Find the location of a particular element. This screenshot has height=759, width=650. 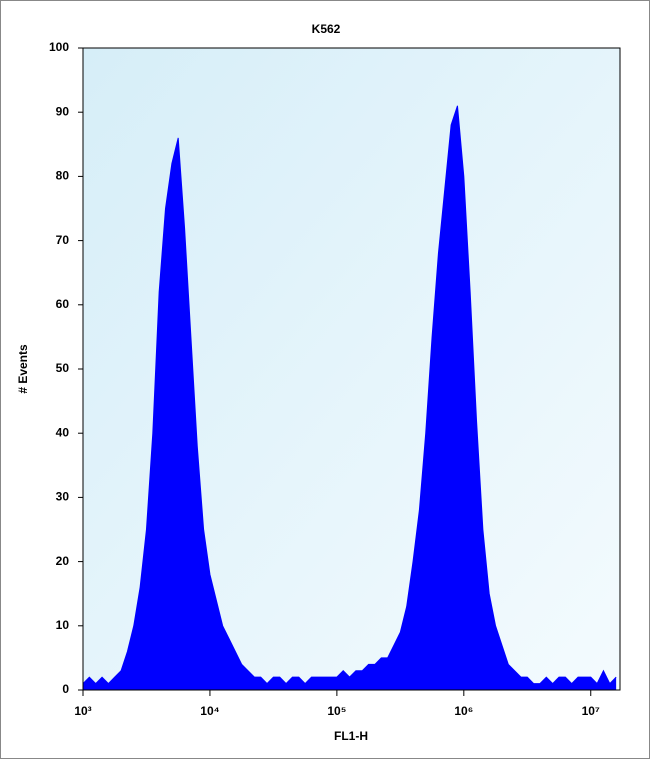

y-tick-label: 70 is located at coordinates (63, 240).